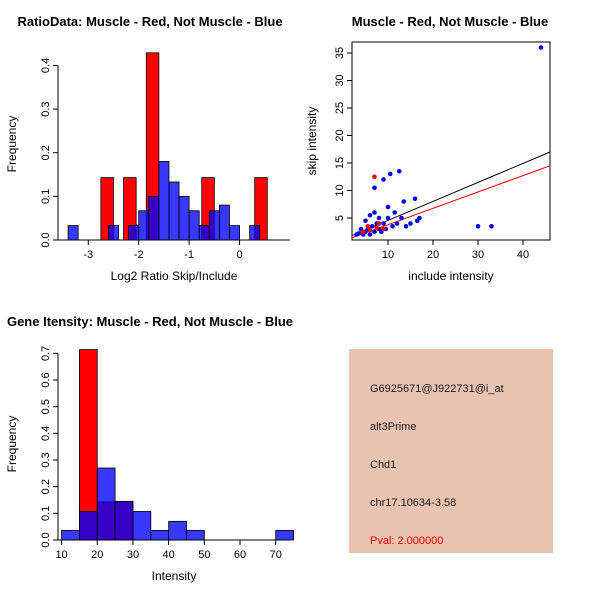  What do you see at coordinates (174, 276) in the screenshot?
I see `x-axis-label: Log2 Ratio Skip/Include` at bounding box center [174, 276].